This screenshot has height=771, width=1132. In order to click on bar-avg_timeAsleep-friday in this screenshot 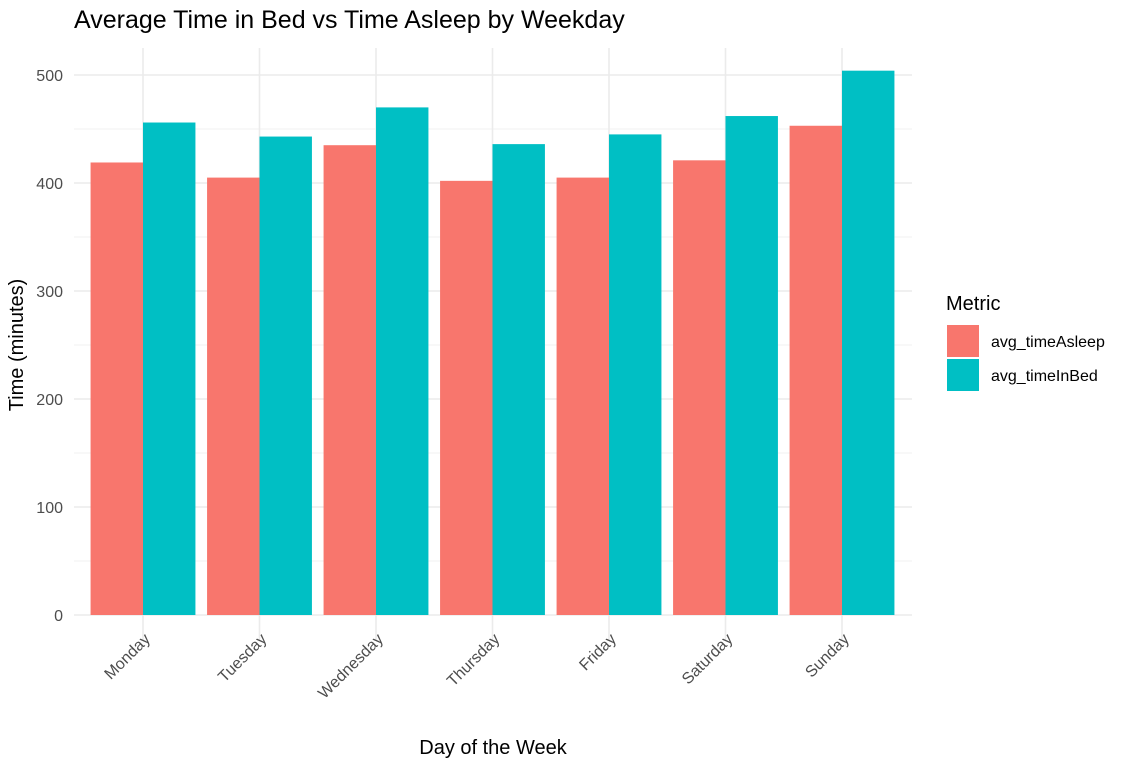, I will do `click(583, 396)`.